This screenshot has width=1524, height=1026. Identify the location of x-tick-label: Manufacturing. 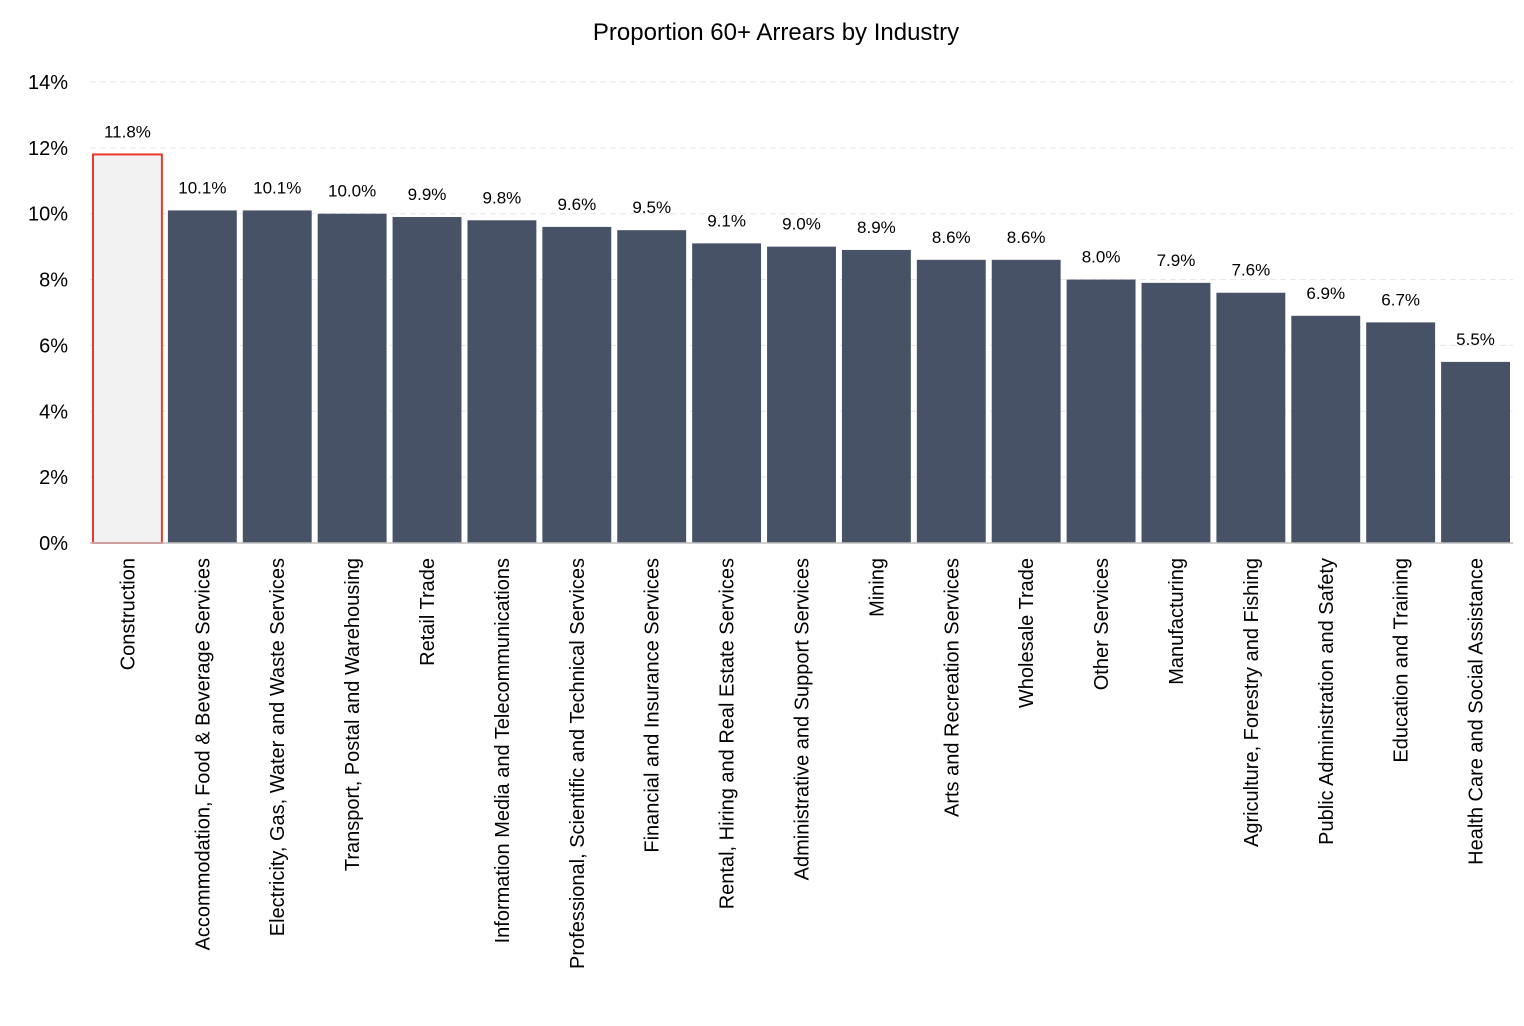
(1177, 621).